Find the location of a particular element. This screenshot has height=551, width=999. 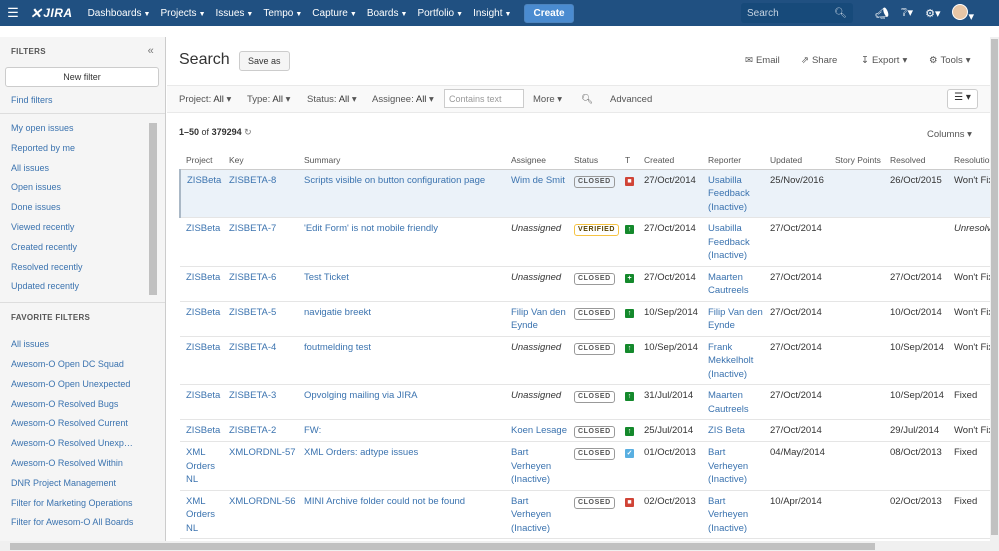

summary-link: navigatie breekt is located at coordinates (401, 319).